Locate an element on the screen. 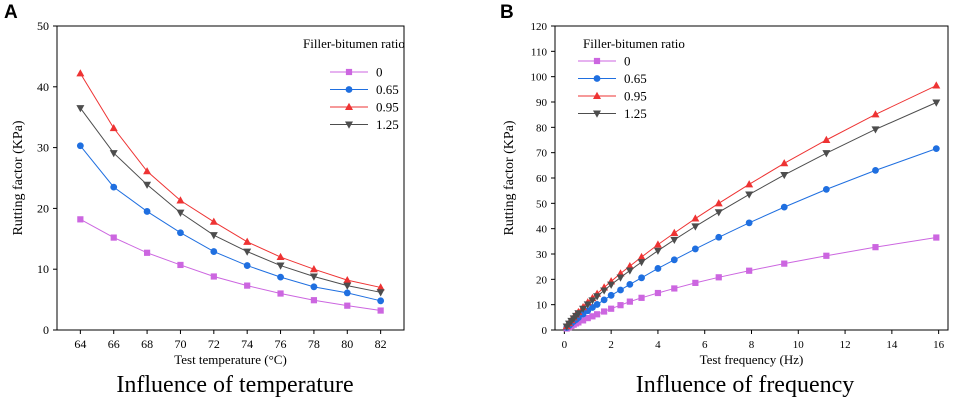 The image size is (955, 405). legend-item-0-65: 0.65 is located at coordinates (364, 89).